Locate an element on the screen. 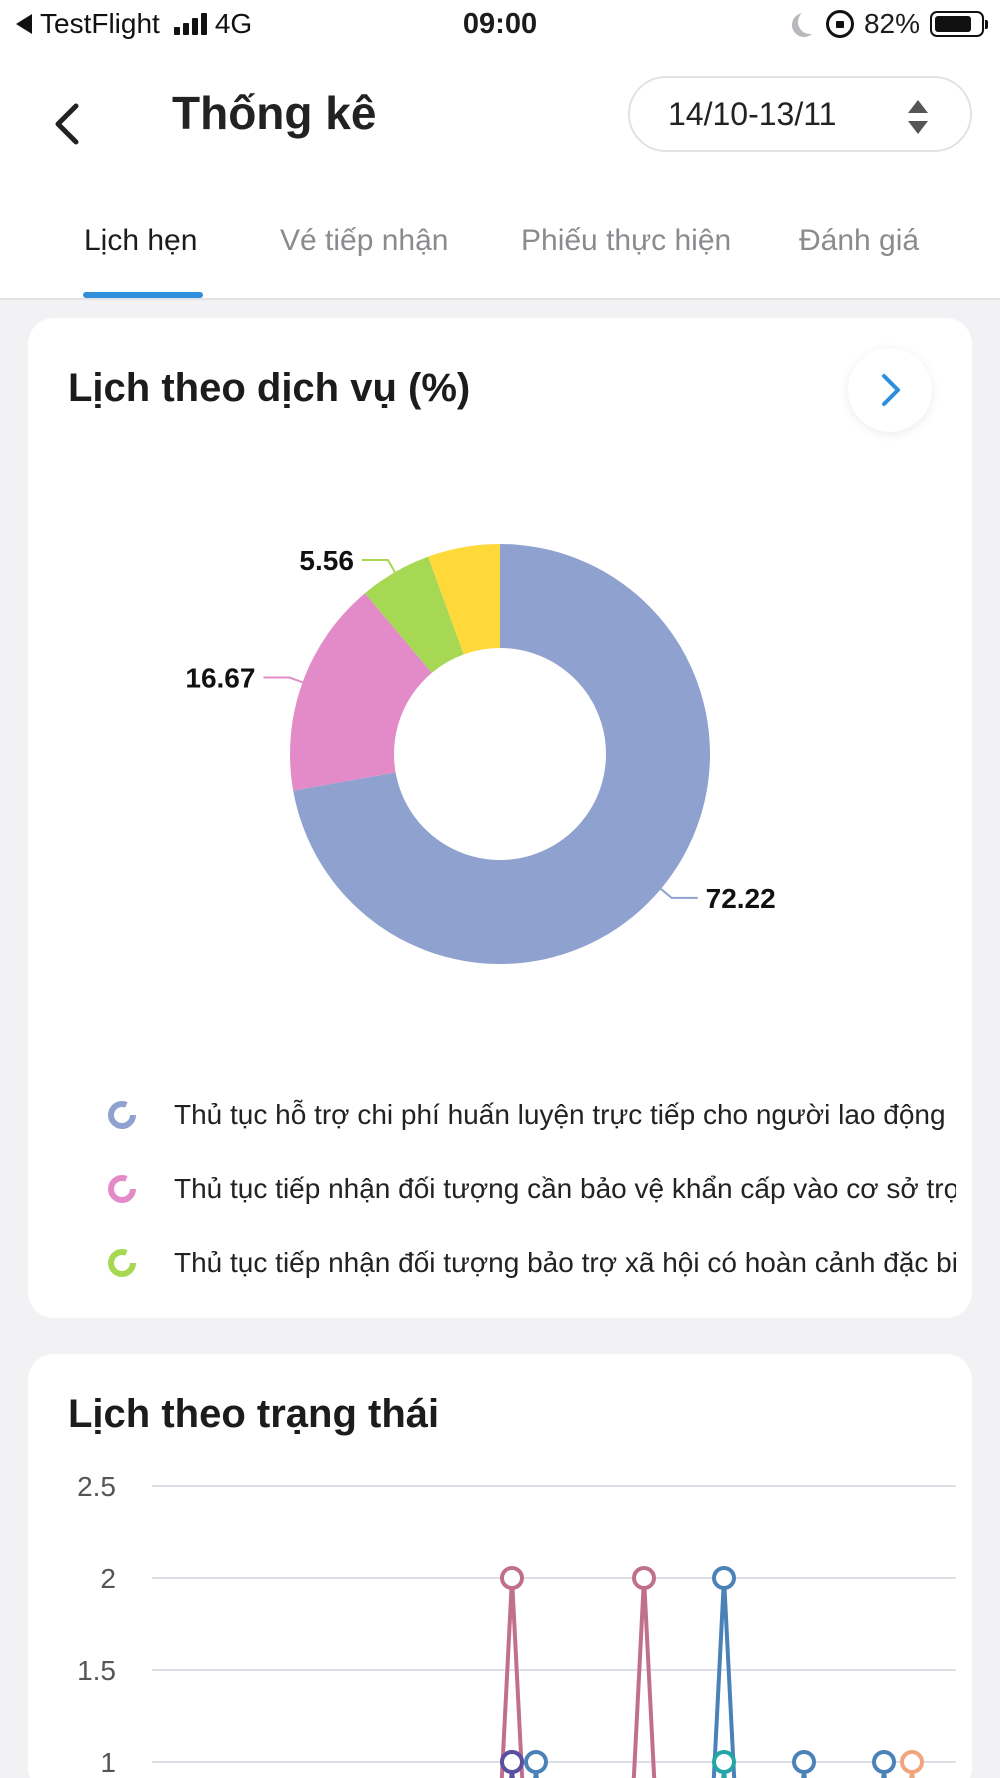  back-to-app: TestFlight 4G is located at coordinates (134, 24).